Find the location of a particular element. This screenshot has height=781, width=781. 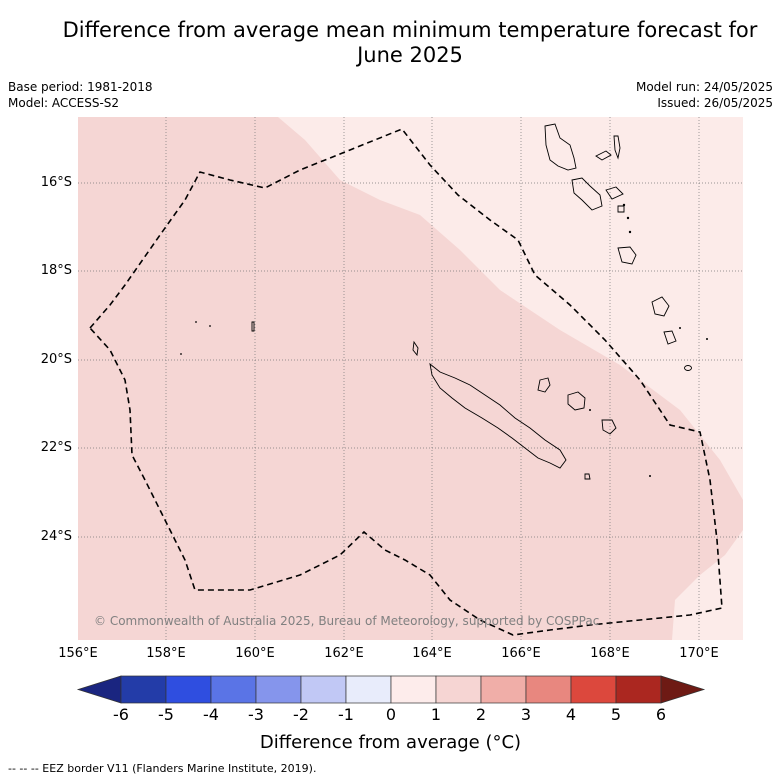

maewo-island is located at coordinates (617, 147).